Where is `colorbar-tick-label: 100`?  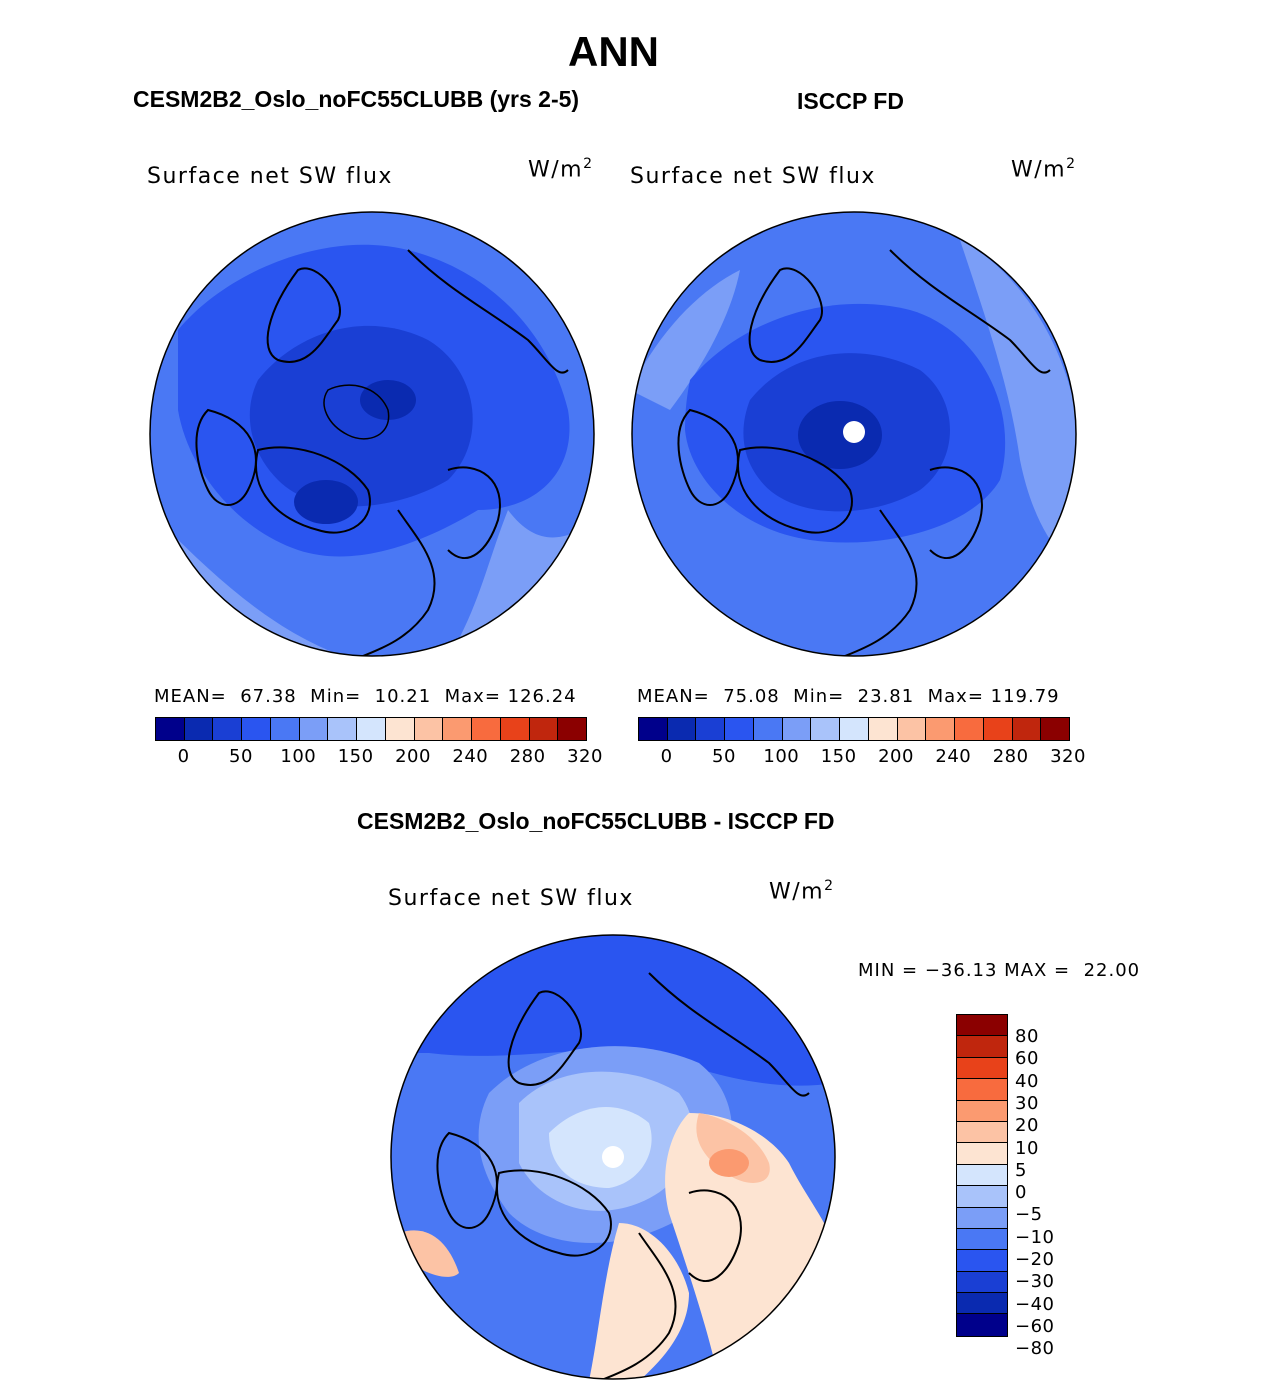 colorbar-tick-label: 100 is located at coordinates (781, 756).